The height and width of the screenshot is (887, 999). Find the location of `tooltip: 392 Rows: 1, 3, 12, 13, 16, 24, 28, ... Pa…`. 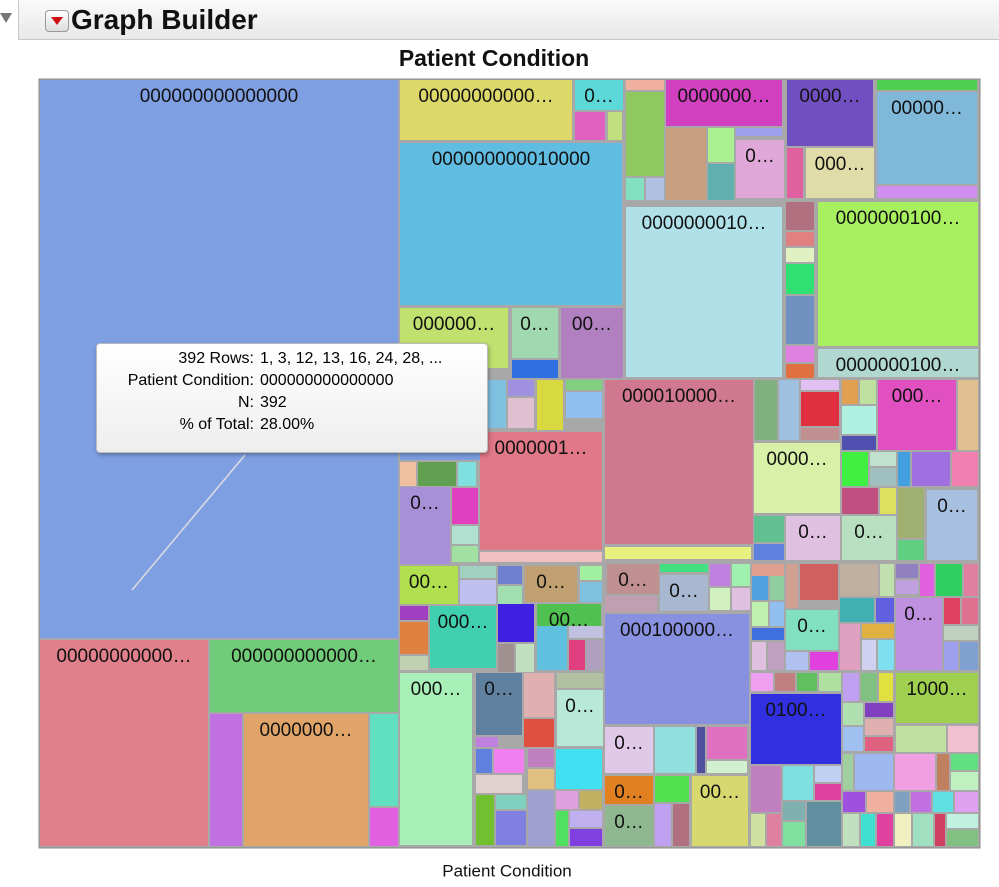

tooltip: 392 Rows: 1, 3, 12, 13, 16, 24, 28, ... Pa… is located at coordinates (292, 398).